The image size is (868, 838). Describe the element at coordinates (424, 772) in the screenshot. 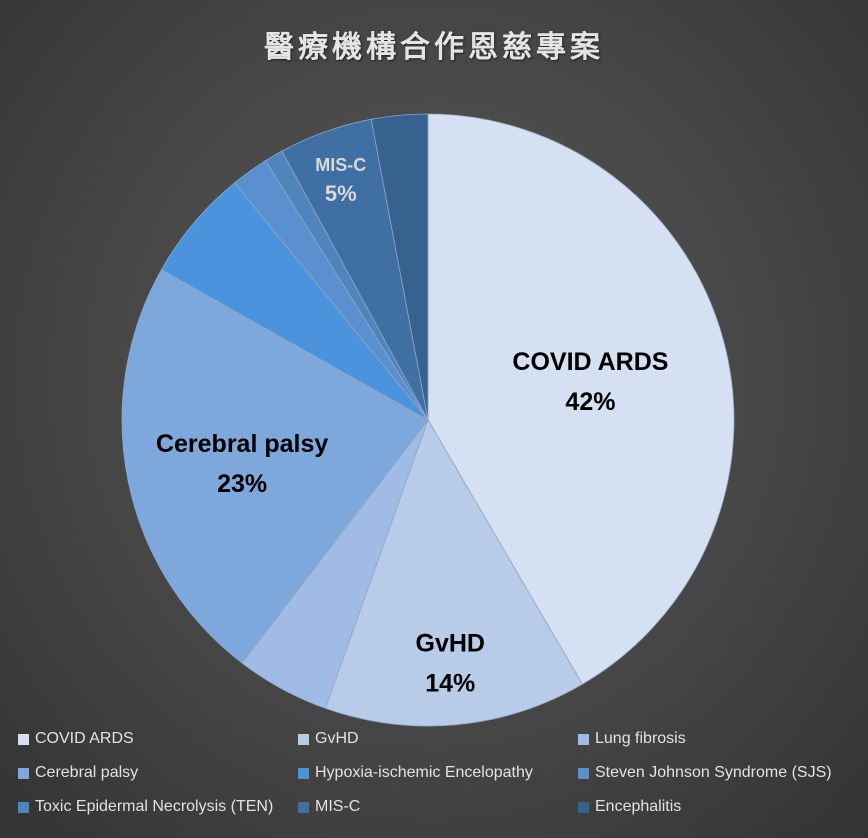

I see `legend-label: Hypoxia-ischemic Encelopathy` at that location.